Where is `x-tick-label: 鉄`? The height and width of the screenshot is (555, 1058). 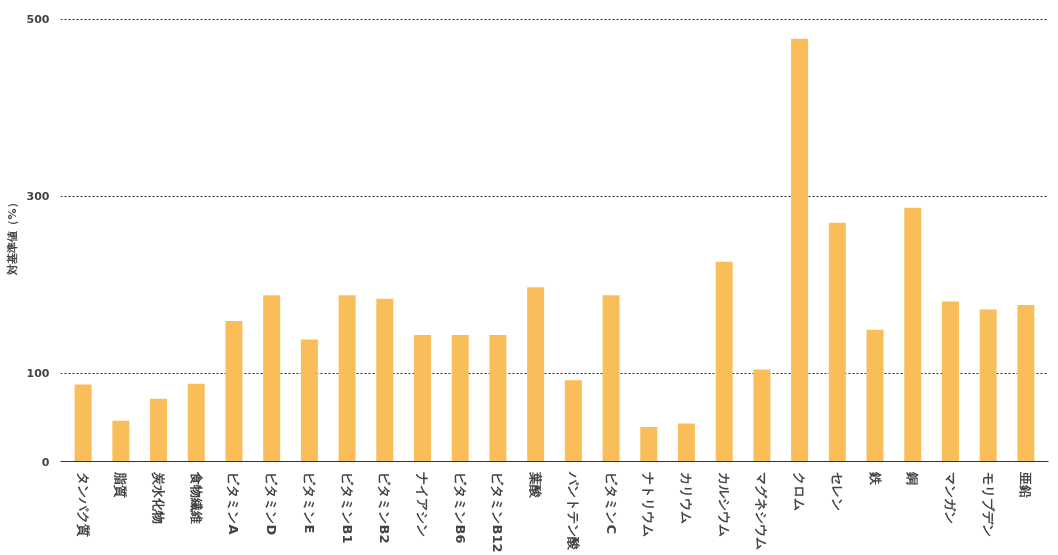 x-tick-label: 鉄 is located at coordinates (875, 479).